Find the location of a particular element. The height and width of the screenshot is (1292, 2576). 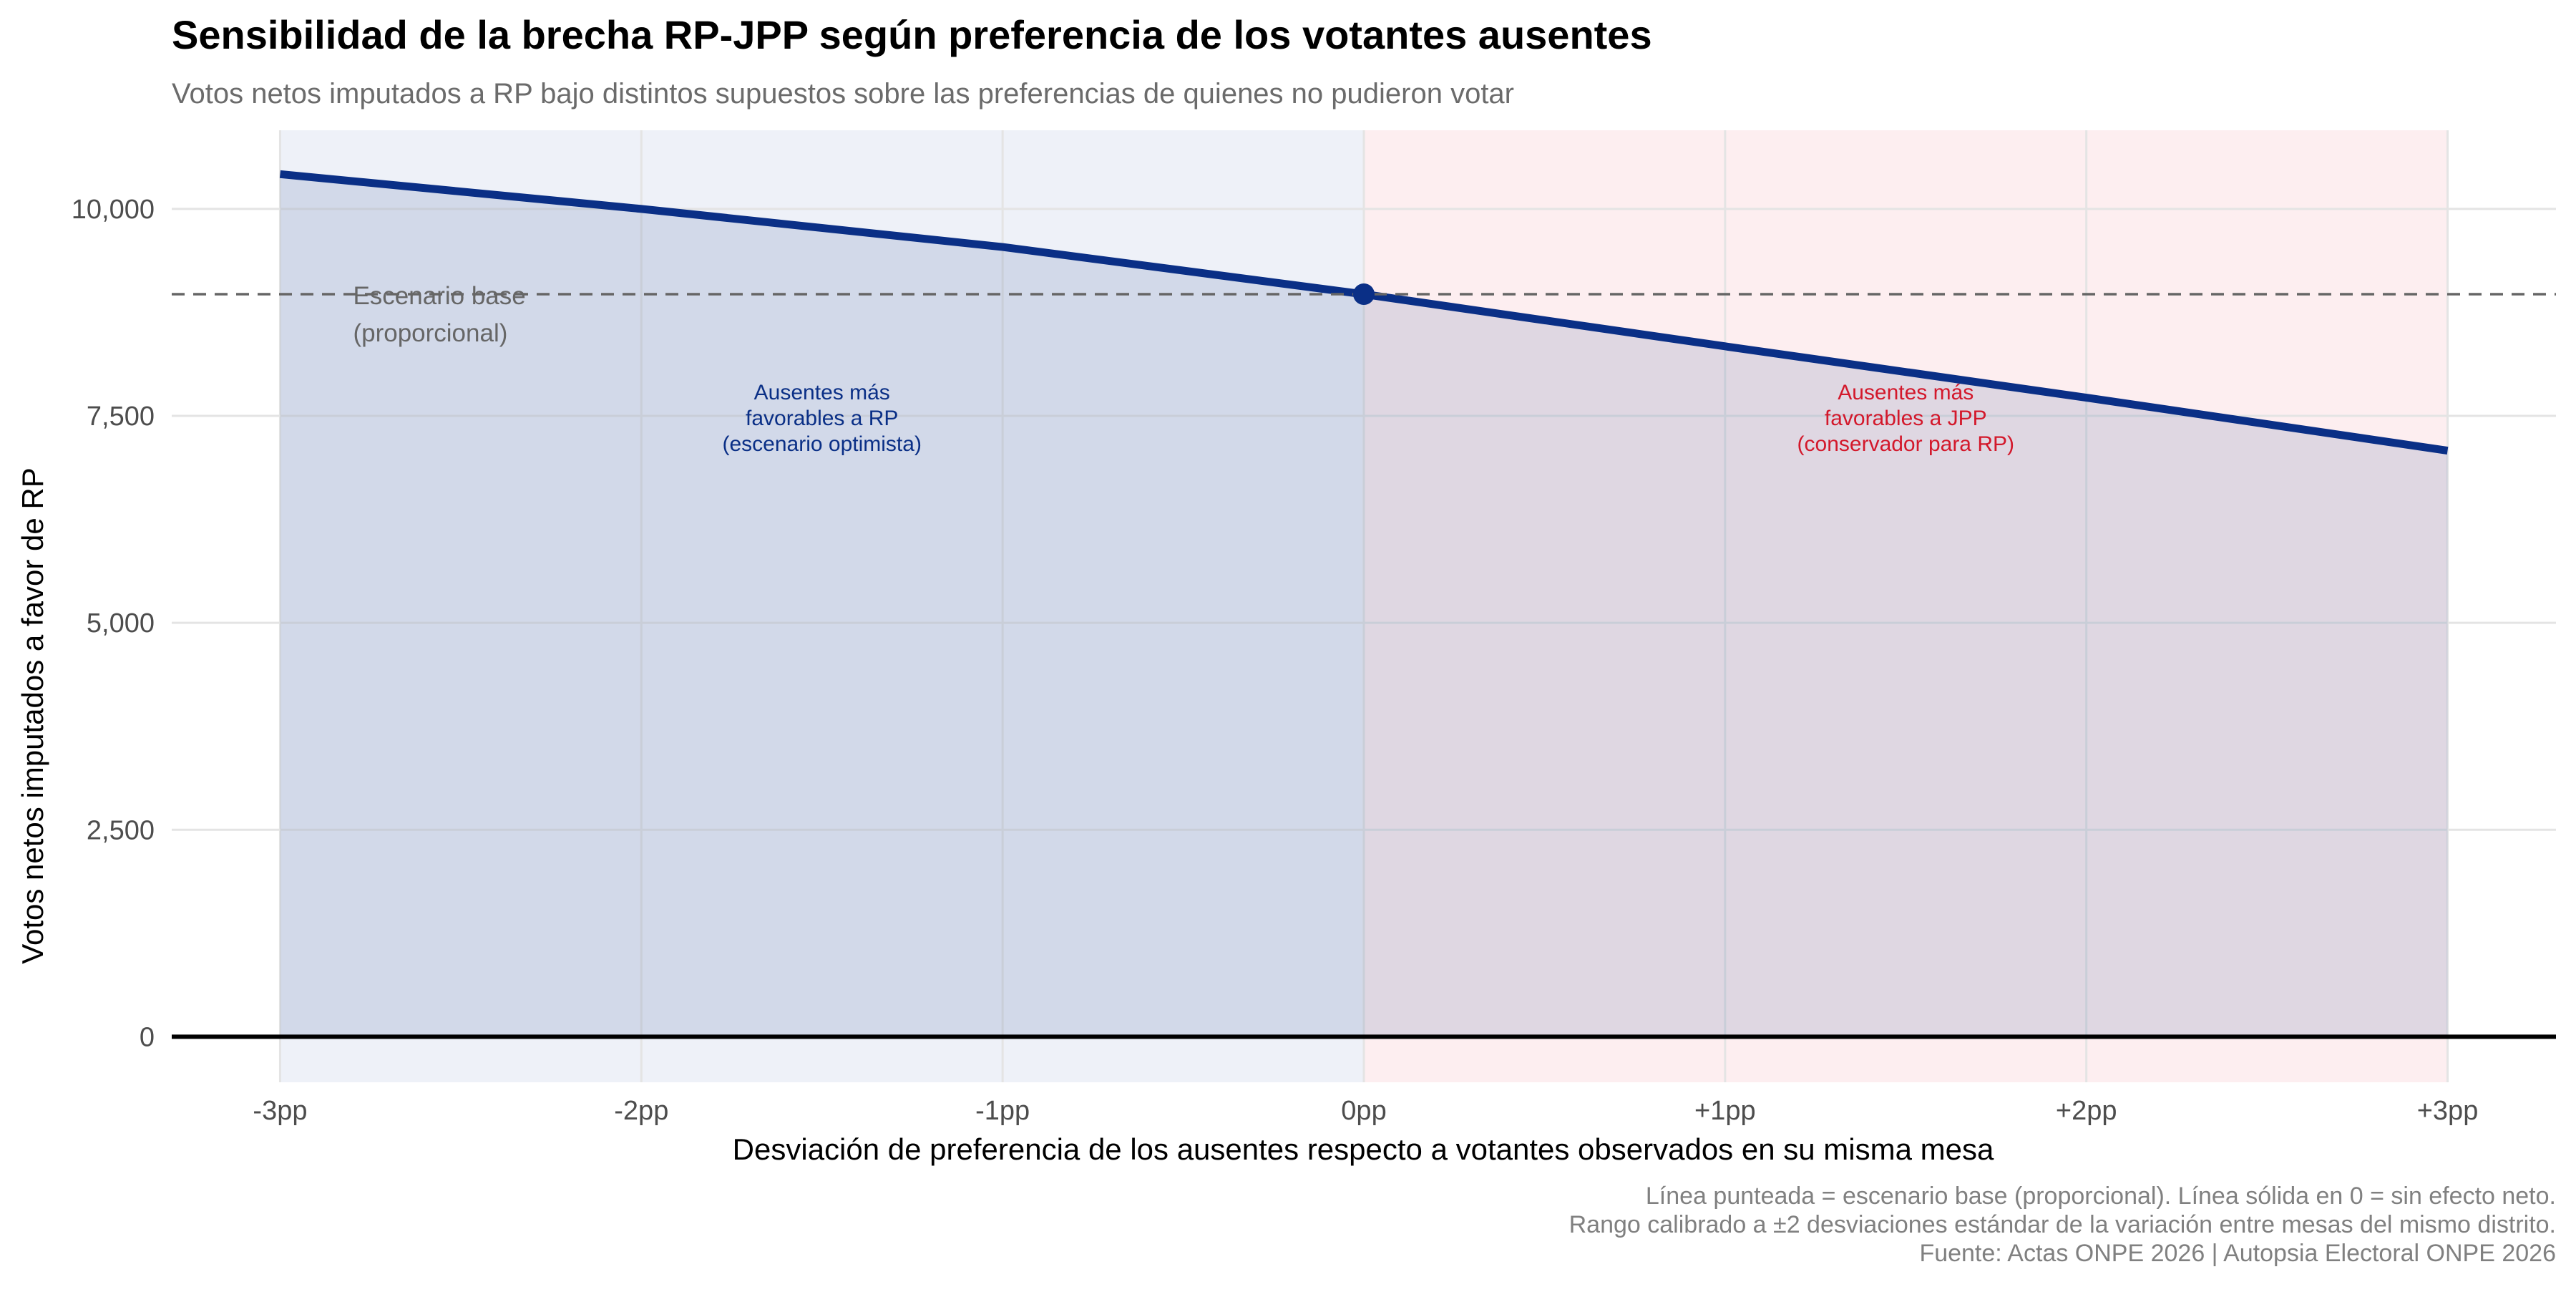

base-scenario-point is located at coordinates (1364, 294).